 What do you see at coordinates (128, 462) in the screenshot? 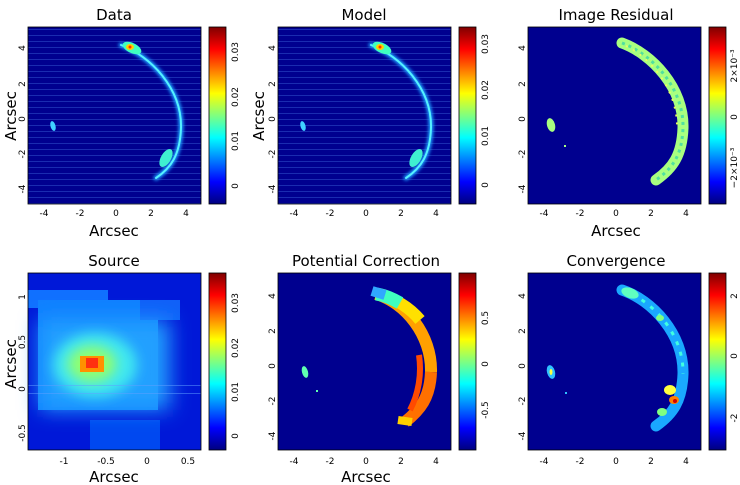
I see `x-ticks: -1 -0.5 0 0.5` at bounding box center [128, 462].